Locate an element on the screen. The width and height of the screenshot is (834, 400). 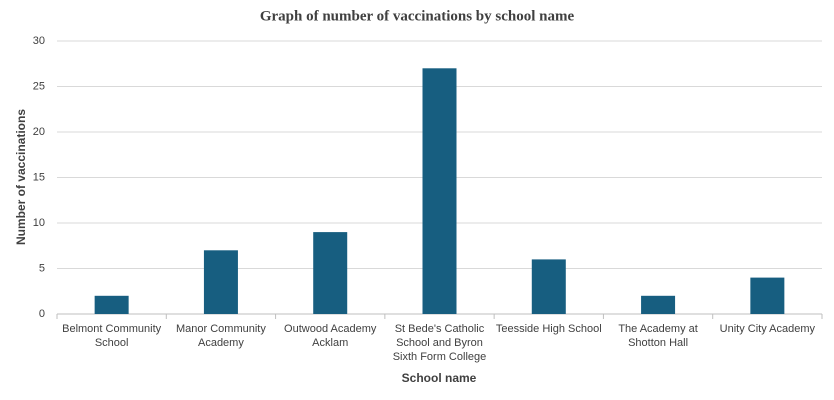
x-tick-label: Unity City Academy is located at coordinates (767, 329).